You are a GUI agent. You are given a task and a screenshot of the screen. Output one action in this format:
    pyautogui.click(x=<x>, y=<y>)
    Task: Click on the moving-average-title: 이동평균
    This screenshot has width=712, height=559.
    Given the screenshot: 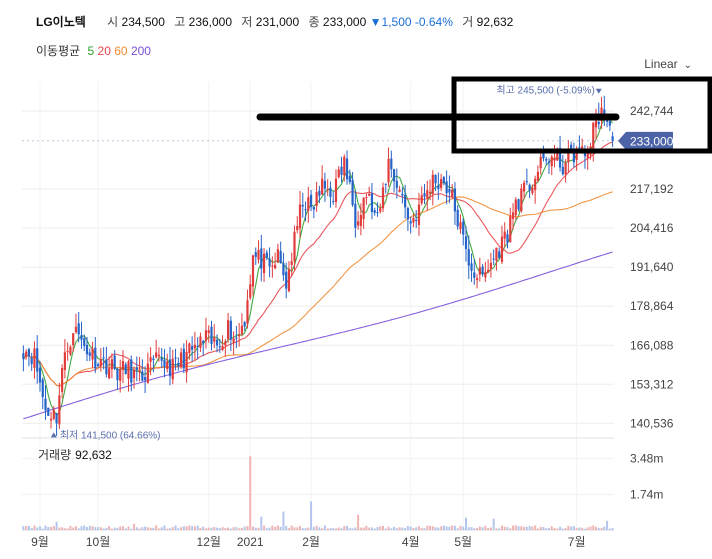 What is the action you would take?
    pyautogui.click(x=58, y=51)
    